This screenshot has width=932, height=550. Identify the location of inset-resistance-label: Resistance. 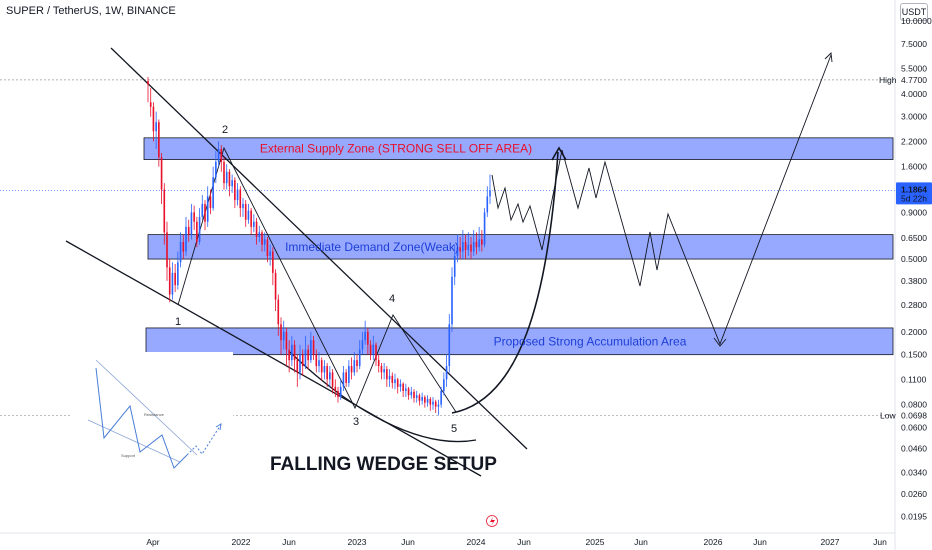
(154, 414).